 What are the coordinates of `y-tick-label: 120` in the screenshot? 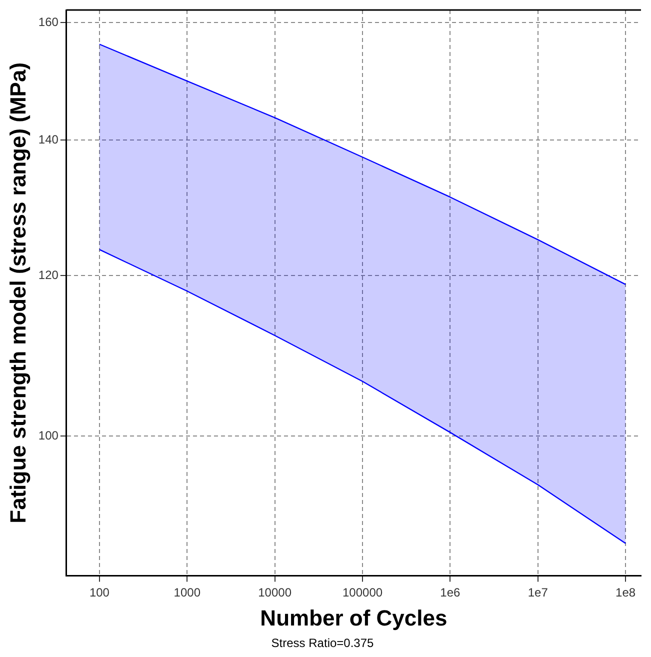 It's located at (48, 275).